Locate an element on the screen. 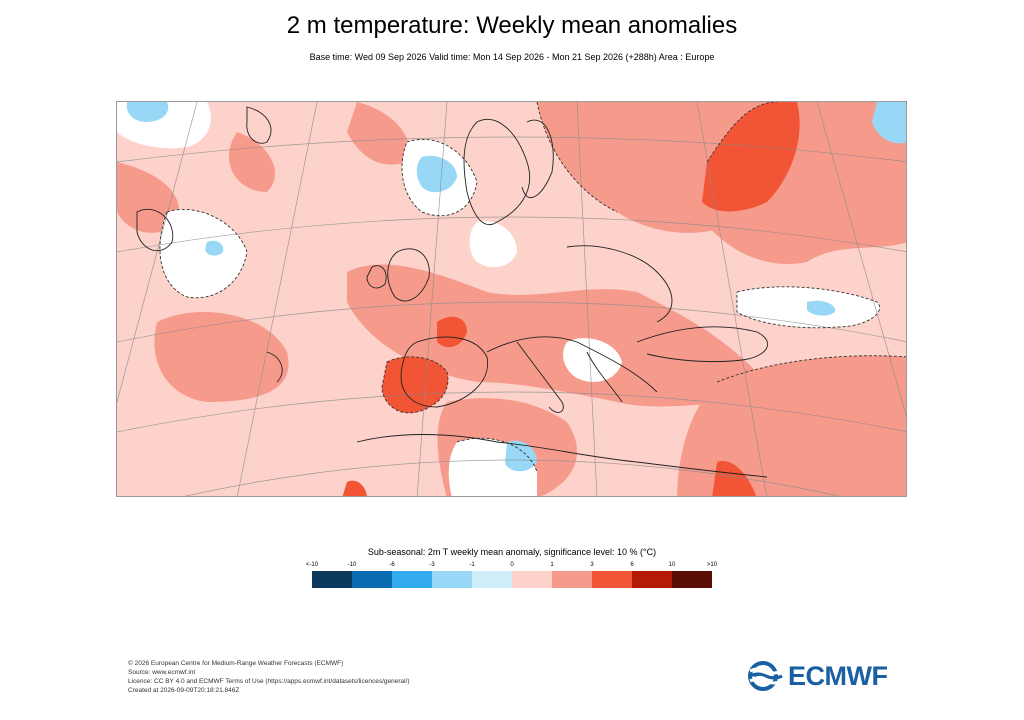 This screenshot has width=1024, height=720. legend-tick-label: <-10 is located at coordinates (312, 565).